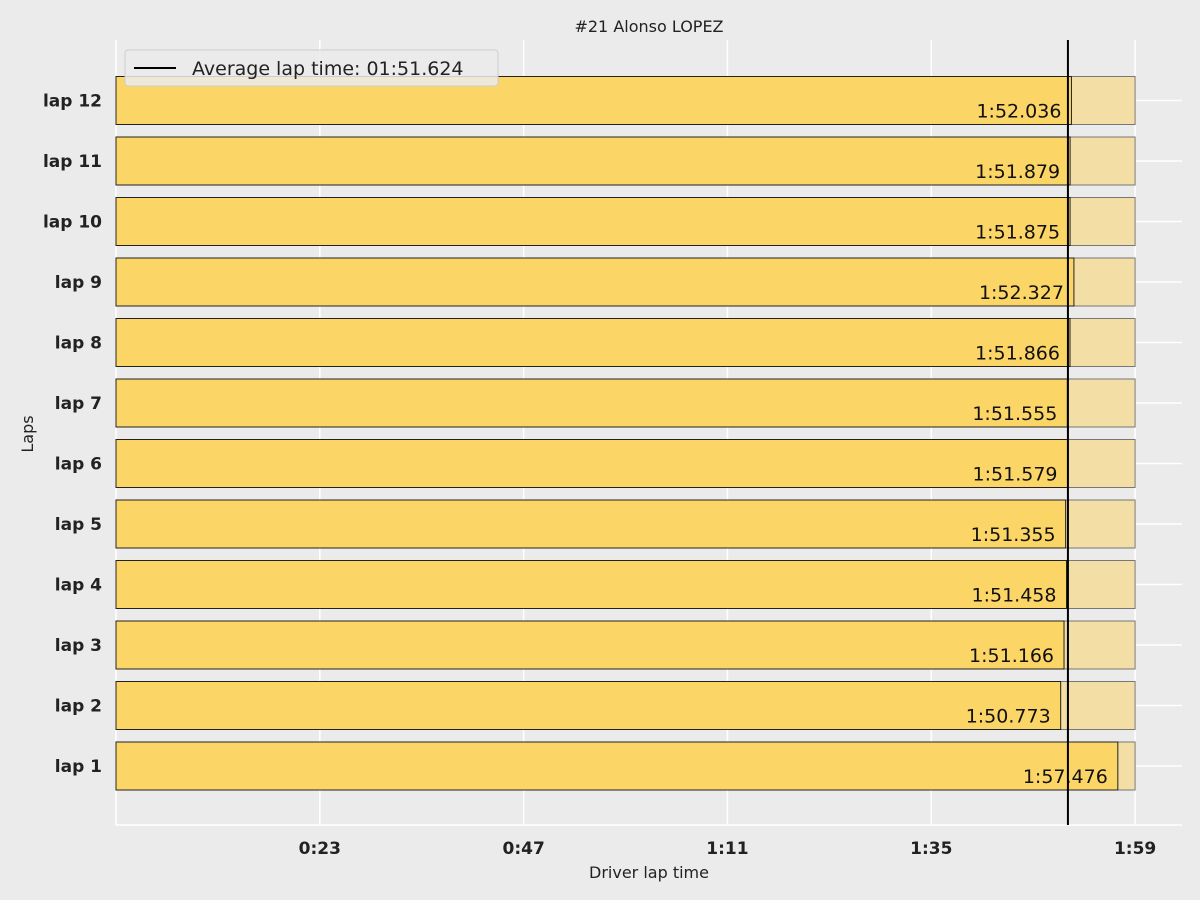  I want to click on y-tick-label: lap 1, so click(78, 767).